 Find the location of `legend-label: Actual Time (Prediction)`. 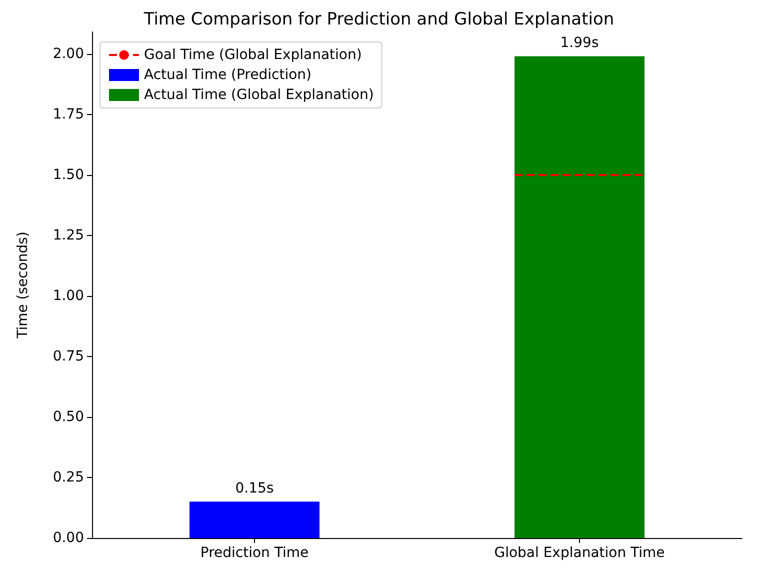

legend-label: Actual Time (Prediction) is located at coordinates (228, 75).